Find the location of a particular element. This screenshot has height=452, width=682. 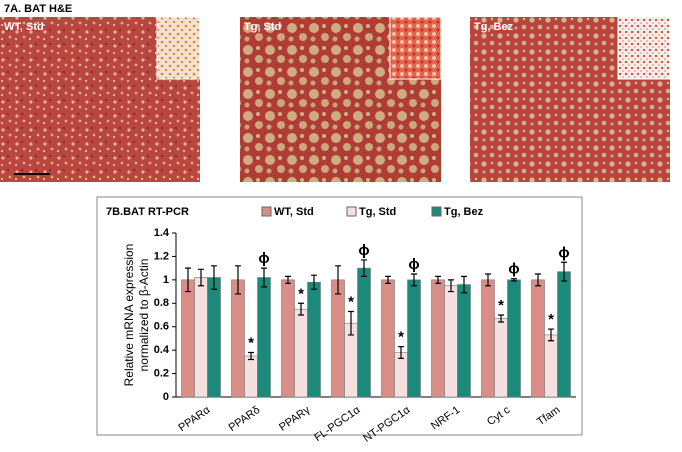

y-tick-label: 0 is located at coordinates (166, 397).